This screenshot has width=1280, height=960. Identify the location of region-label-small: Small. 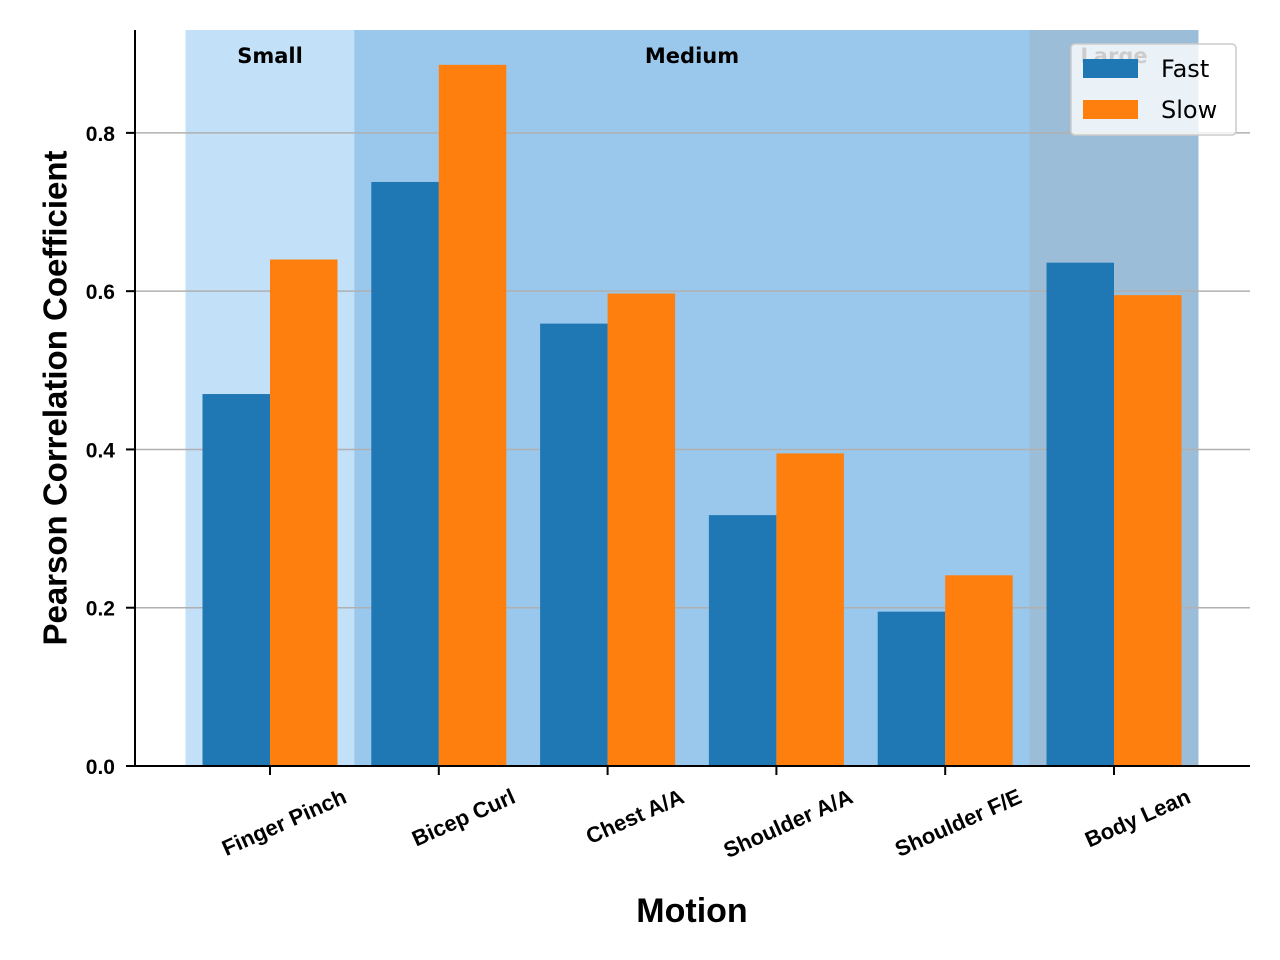
(270, 56).